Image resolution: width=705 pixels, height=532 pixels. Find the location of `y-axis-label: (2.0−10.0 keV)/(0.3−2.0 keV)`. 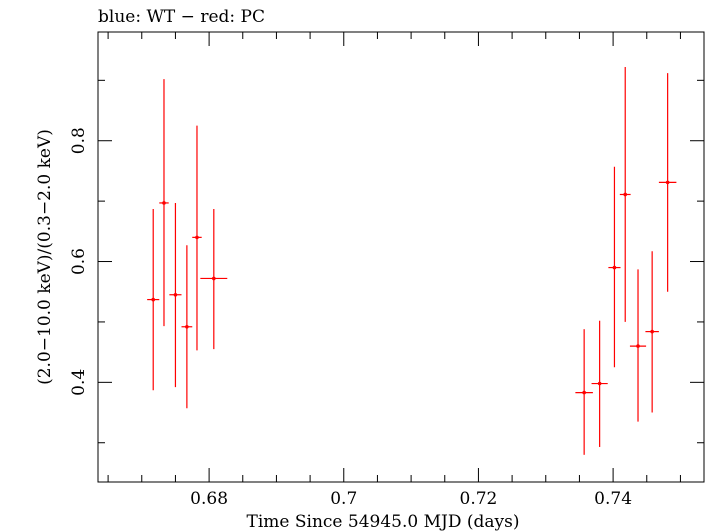

y-axis-label: (2.0−10.0 keV)/(0.3−2.0 keV) is located at coordinates (45, 257).